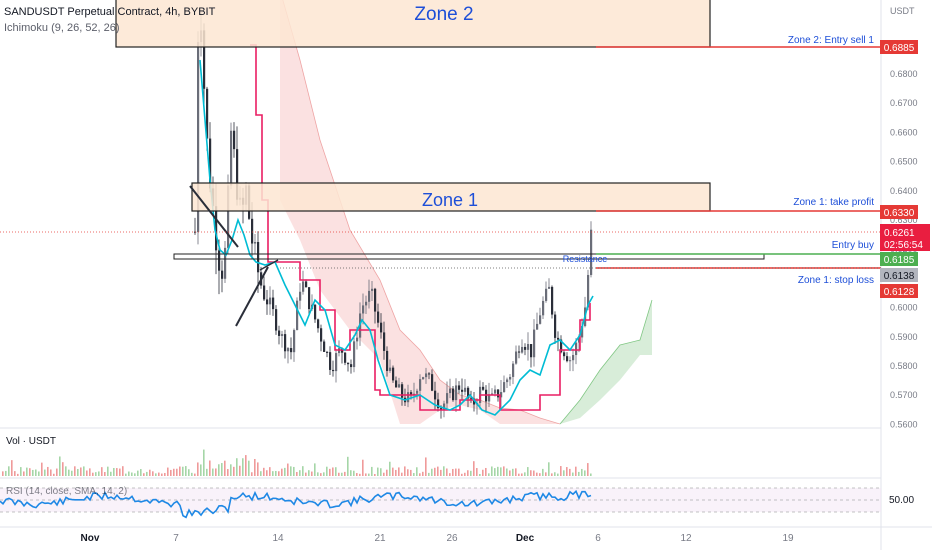 The image size is (932, 555). Describe the element at coordinates (62, 28) in the screenshot. I see `indicator-legend: Ichimoku (9, 26, 52, 26)` at that location.